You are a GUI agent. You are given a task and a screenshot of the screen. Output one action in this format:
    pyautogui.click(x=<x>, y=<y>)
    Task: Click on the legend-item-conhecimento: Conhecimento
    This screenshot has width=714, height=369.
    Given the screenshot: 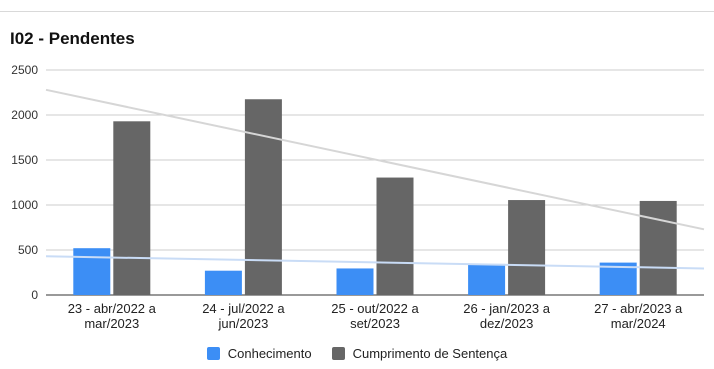 What is the action you would take?
    pyautogui.click(x=259, y=353)
    